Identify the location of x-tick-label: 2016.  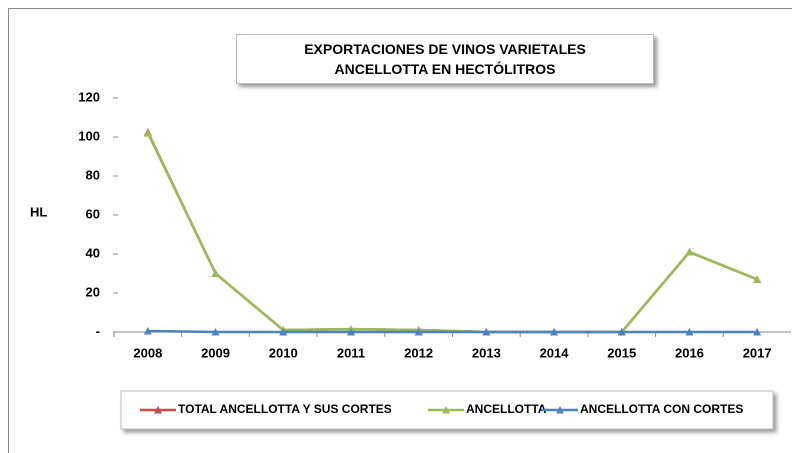
(689, 352).